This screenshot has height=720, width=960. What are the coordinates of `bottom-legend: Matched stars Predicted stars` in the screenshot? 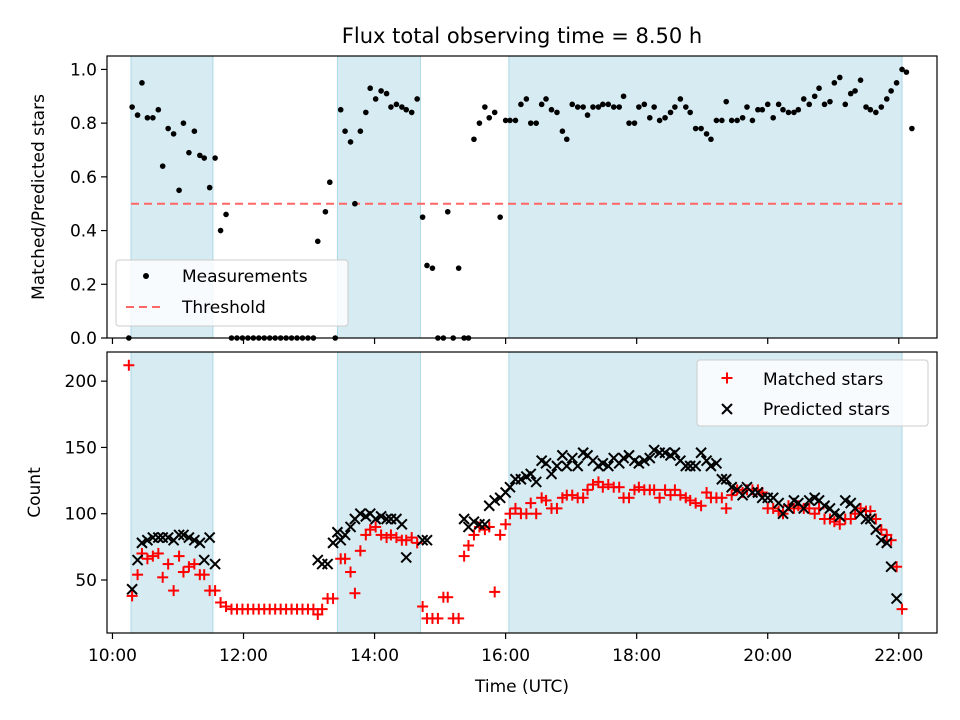 It's located at (812, 393).